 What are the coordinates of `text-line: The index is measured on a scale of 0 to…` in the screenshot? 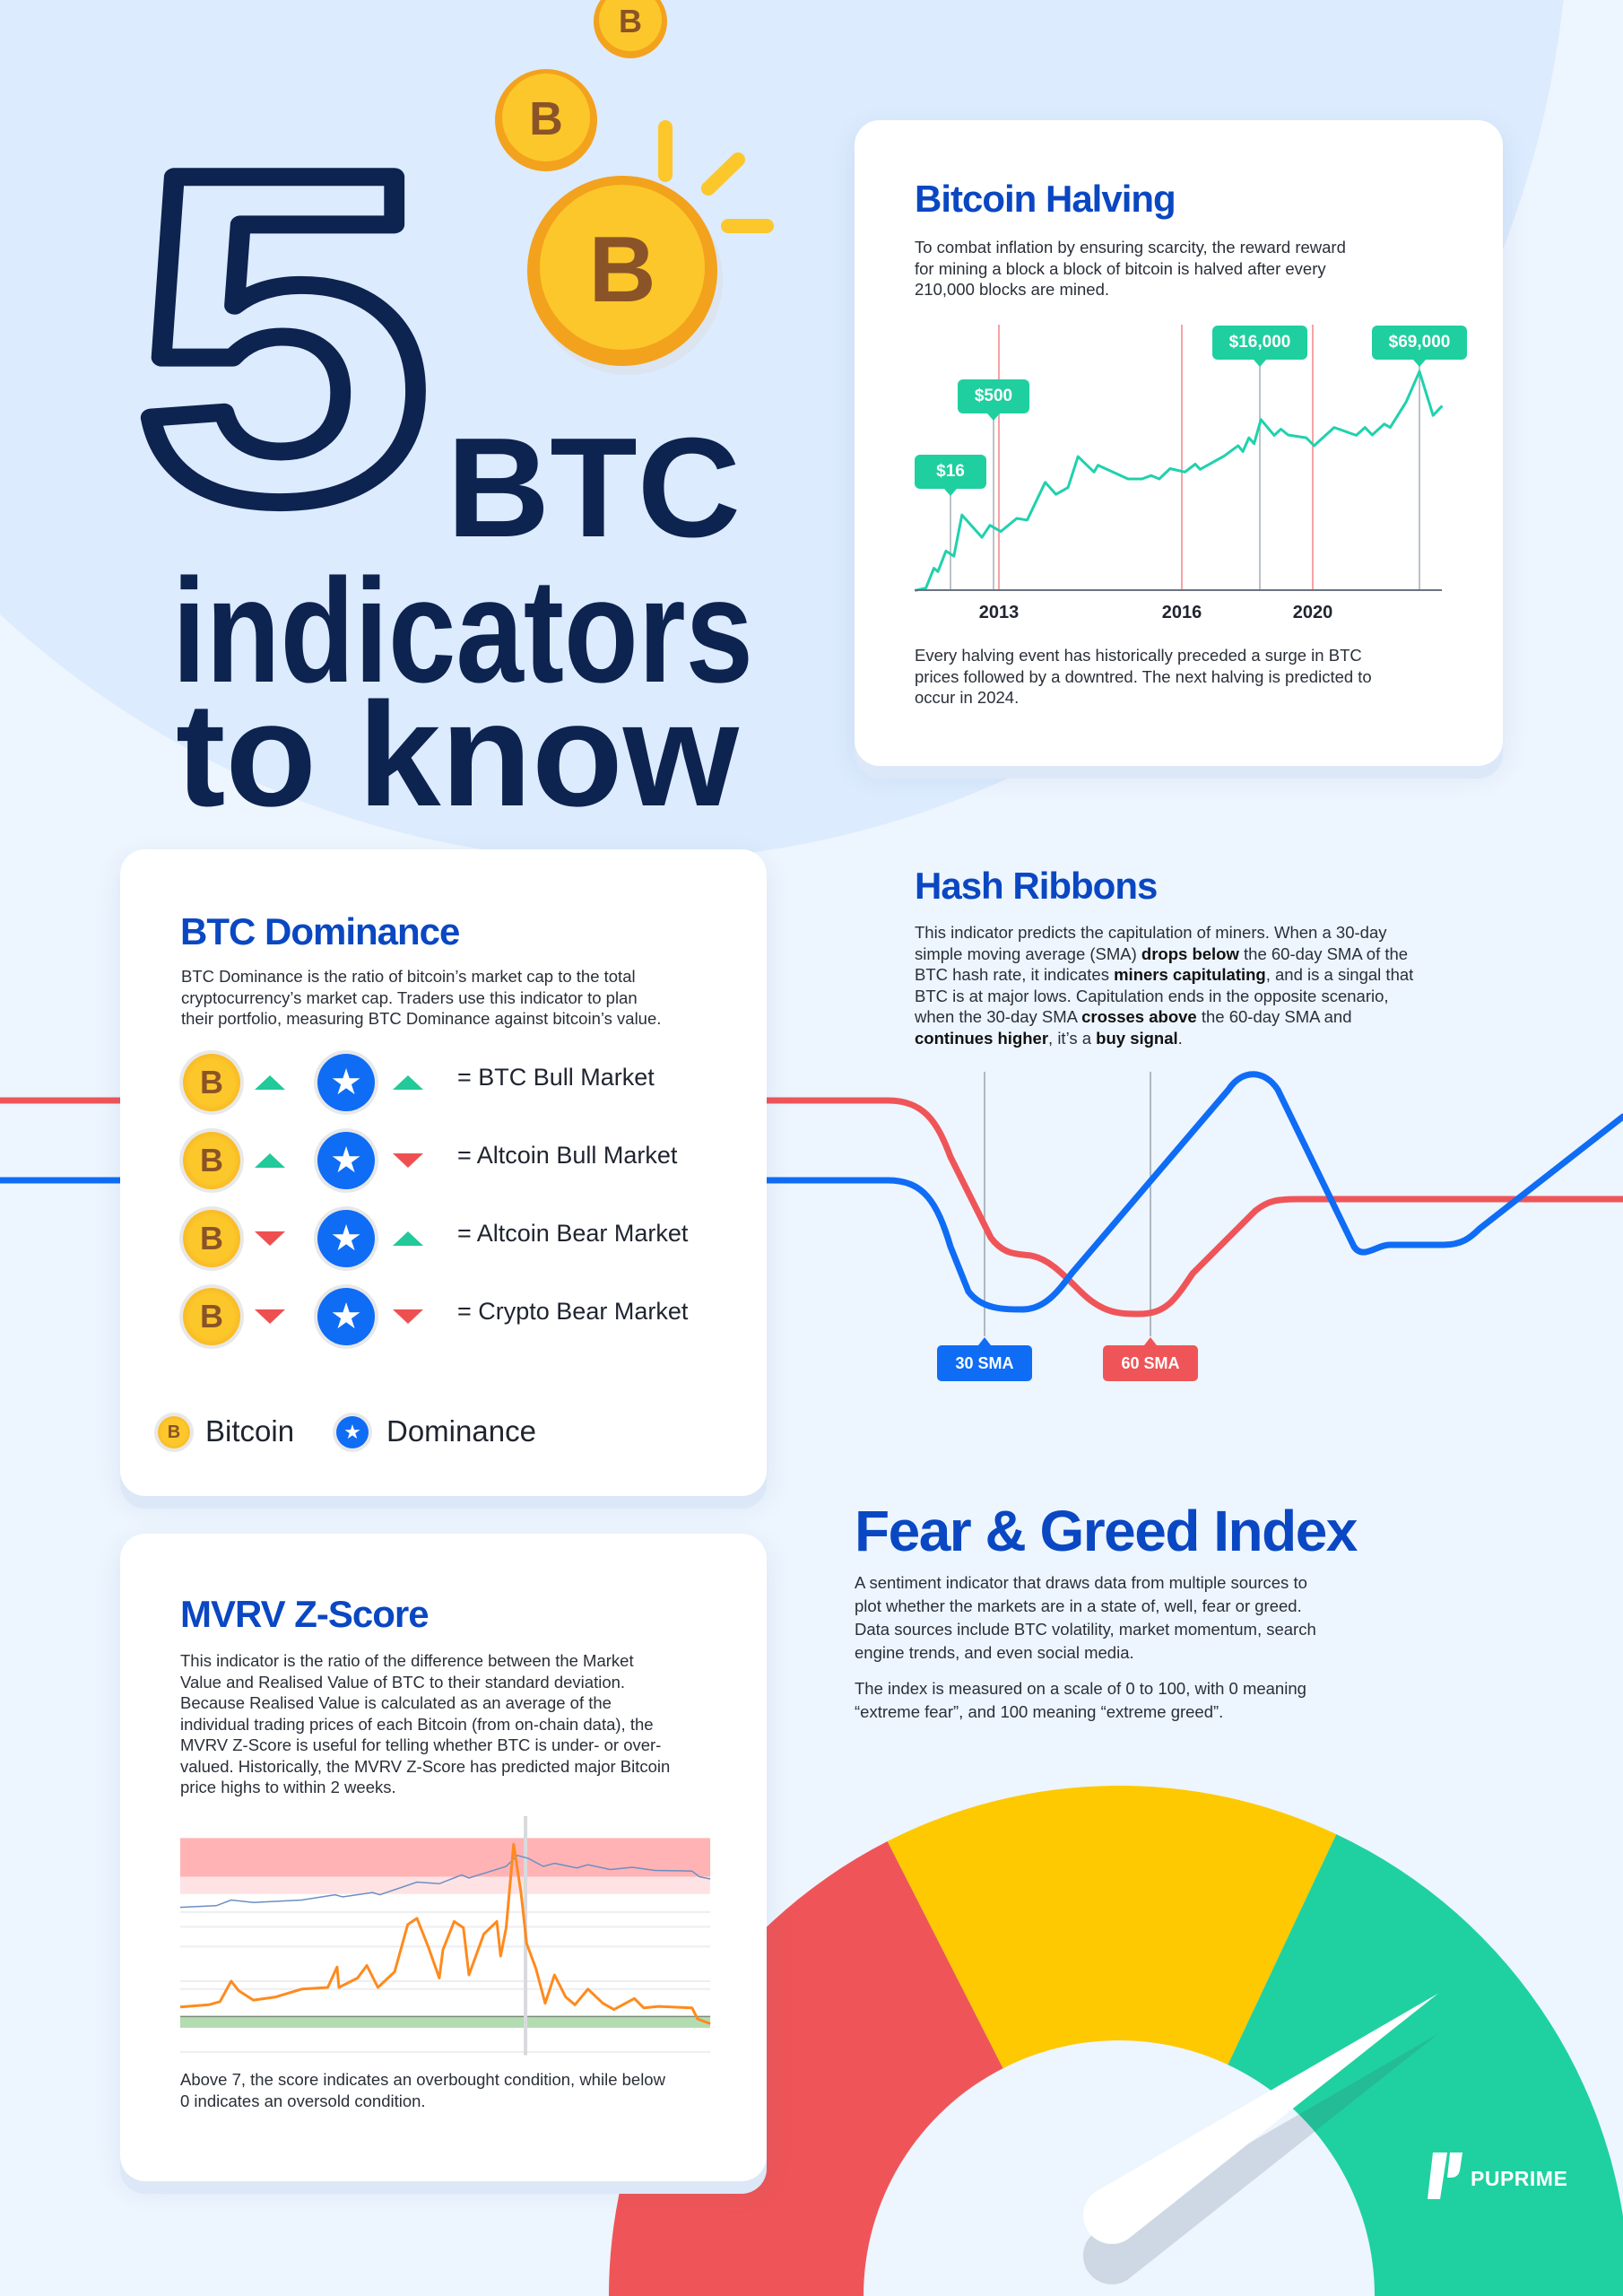 It's located at (1080, 1688).